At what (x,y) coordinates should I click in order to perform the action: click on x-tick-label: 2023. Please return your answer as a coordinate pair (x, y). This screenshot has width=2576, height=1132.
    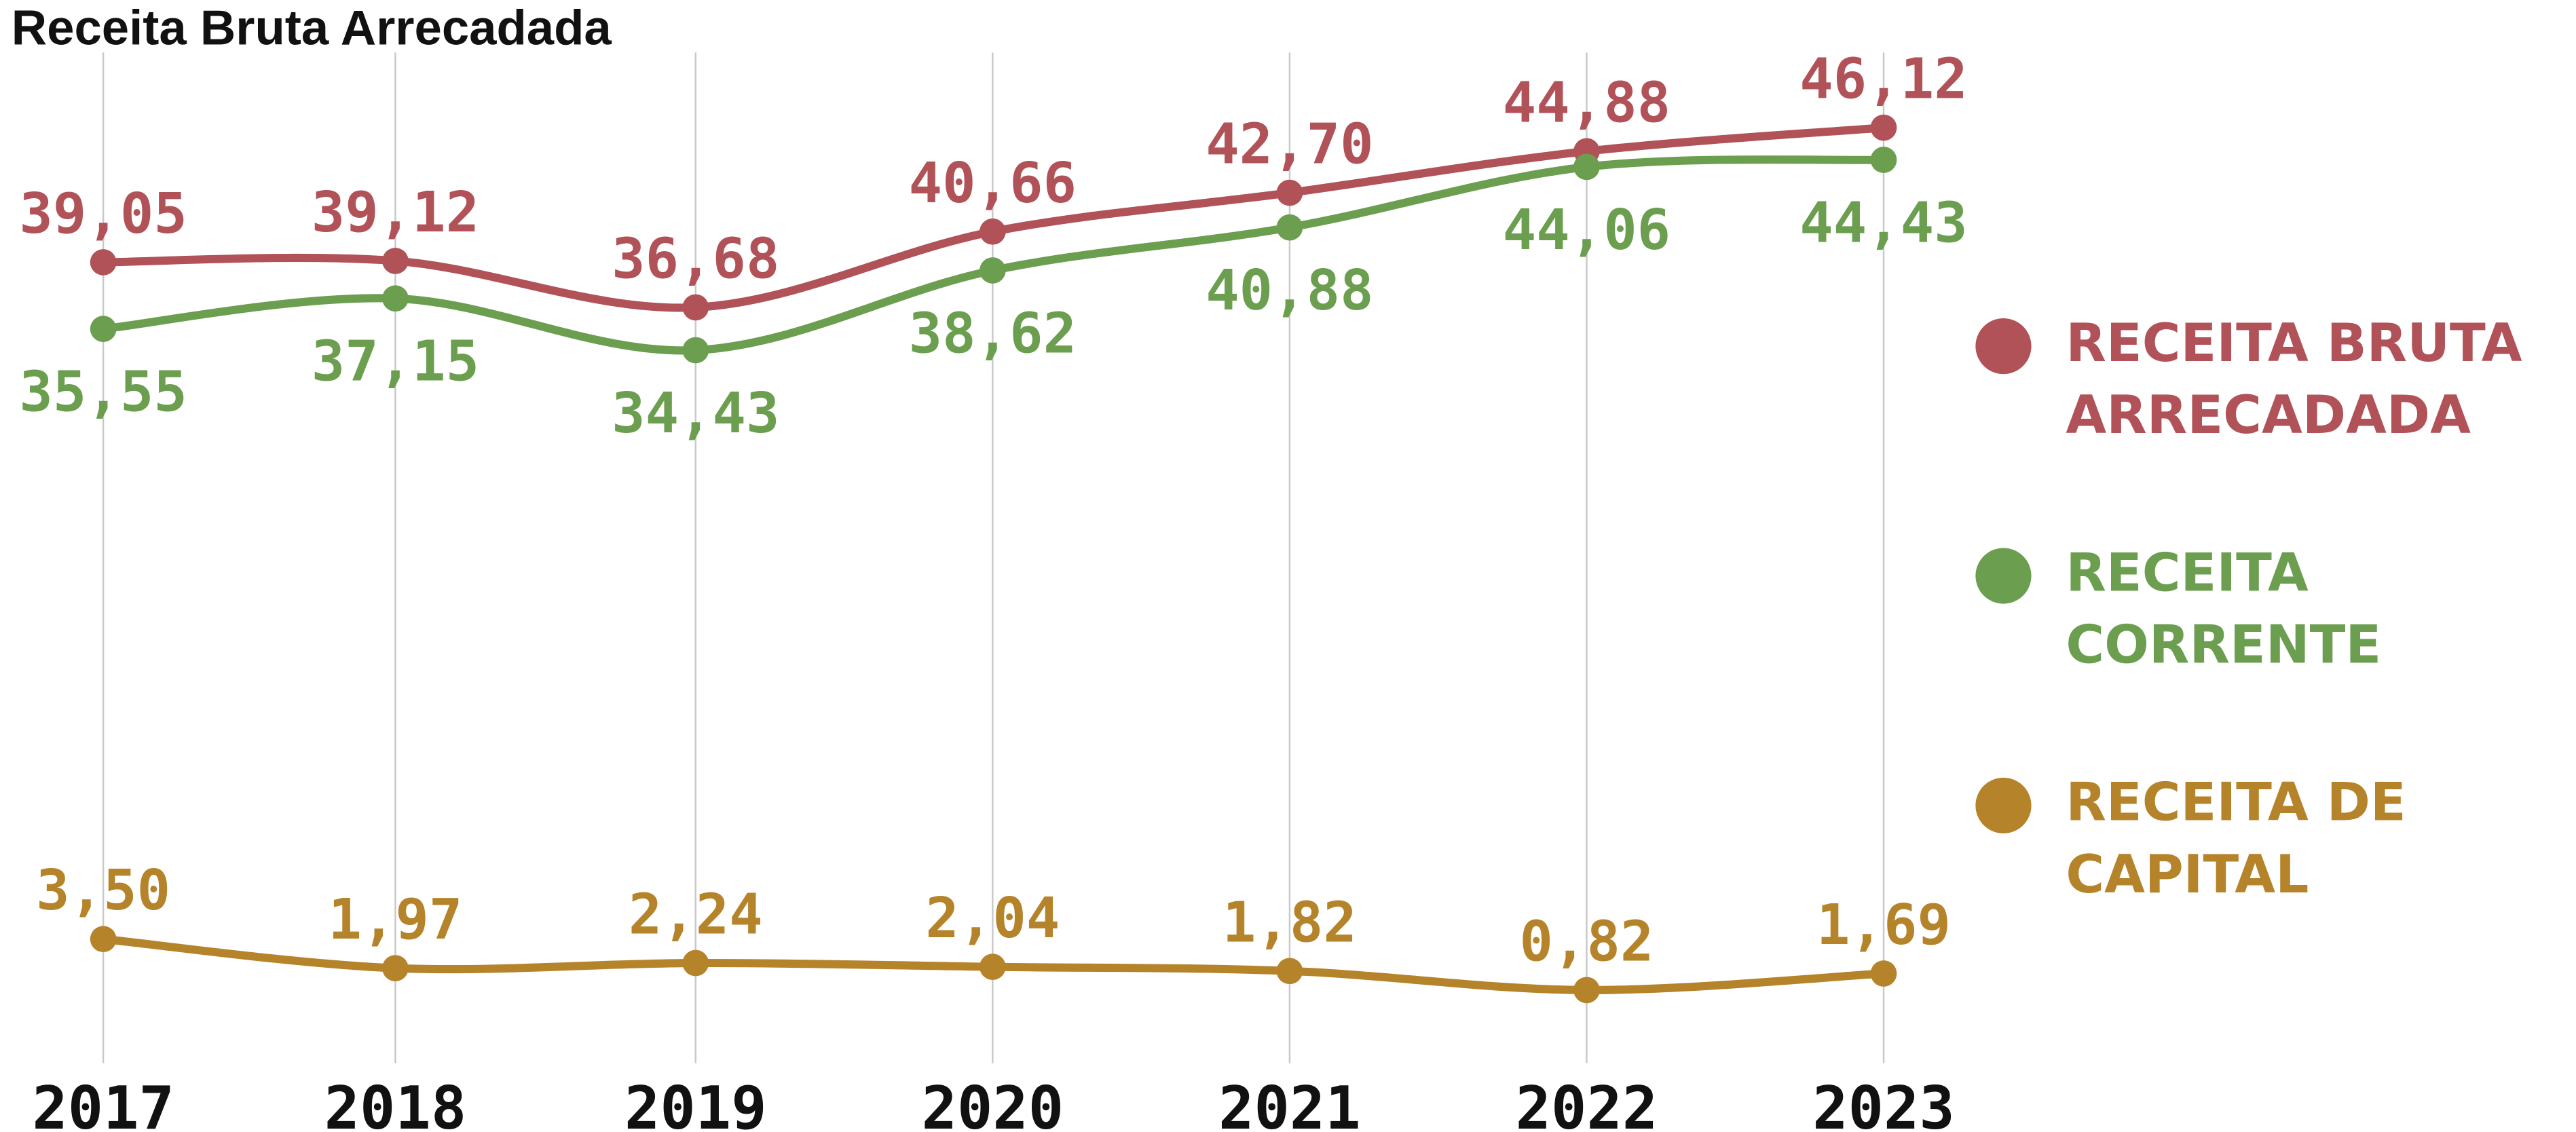
    Looking at the image, I should click on (1884, 1103).